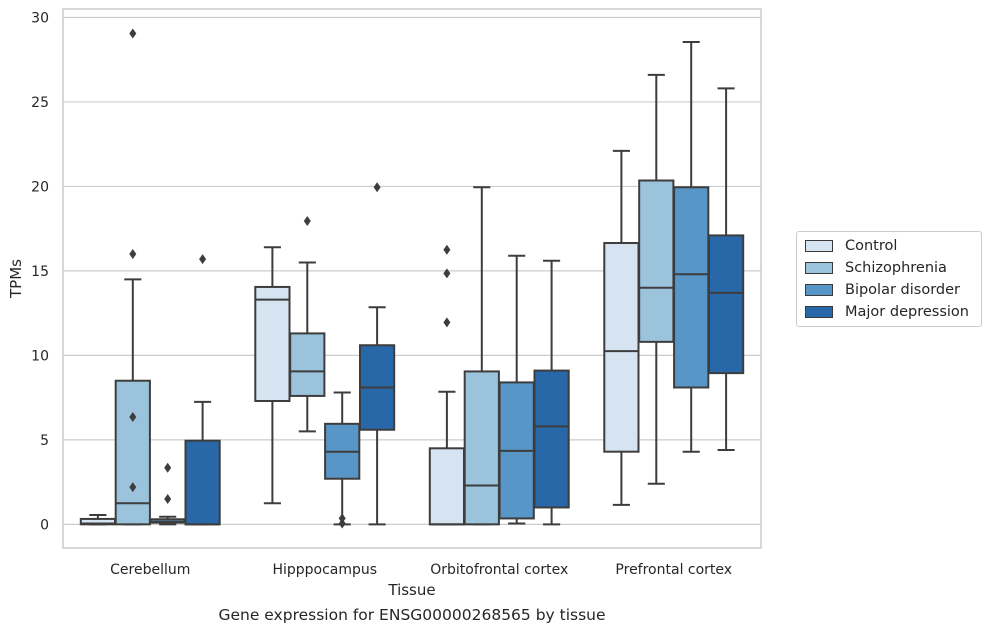 The width and height of the screenshot is (993, 634). I want to click on iqr-box-schizophrenia-cerebellum, so click(132, 452).